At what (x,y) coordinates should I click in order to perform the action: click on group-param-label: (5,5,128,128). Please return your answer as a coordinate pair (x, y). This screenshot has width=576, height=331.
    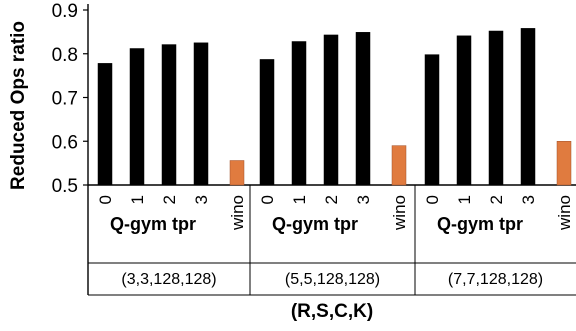
    Looking at the image, I should click on (332, 279).